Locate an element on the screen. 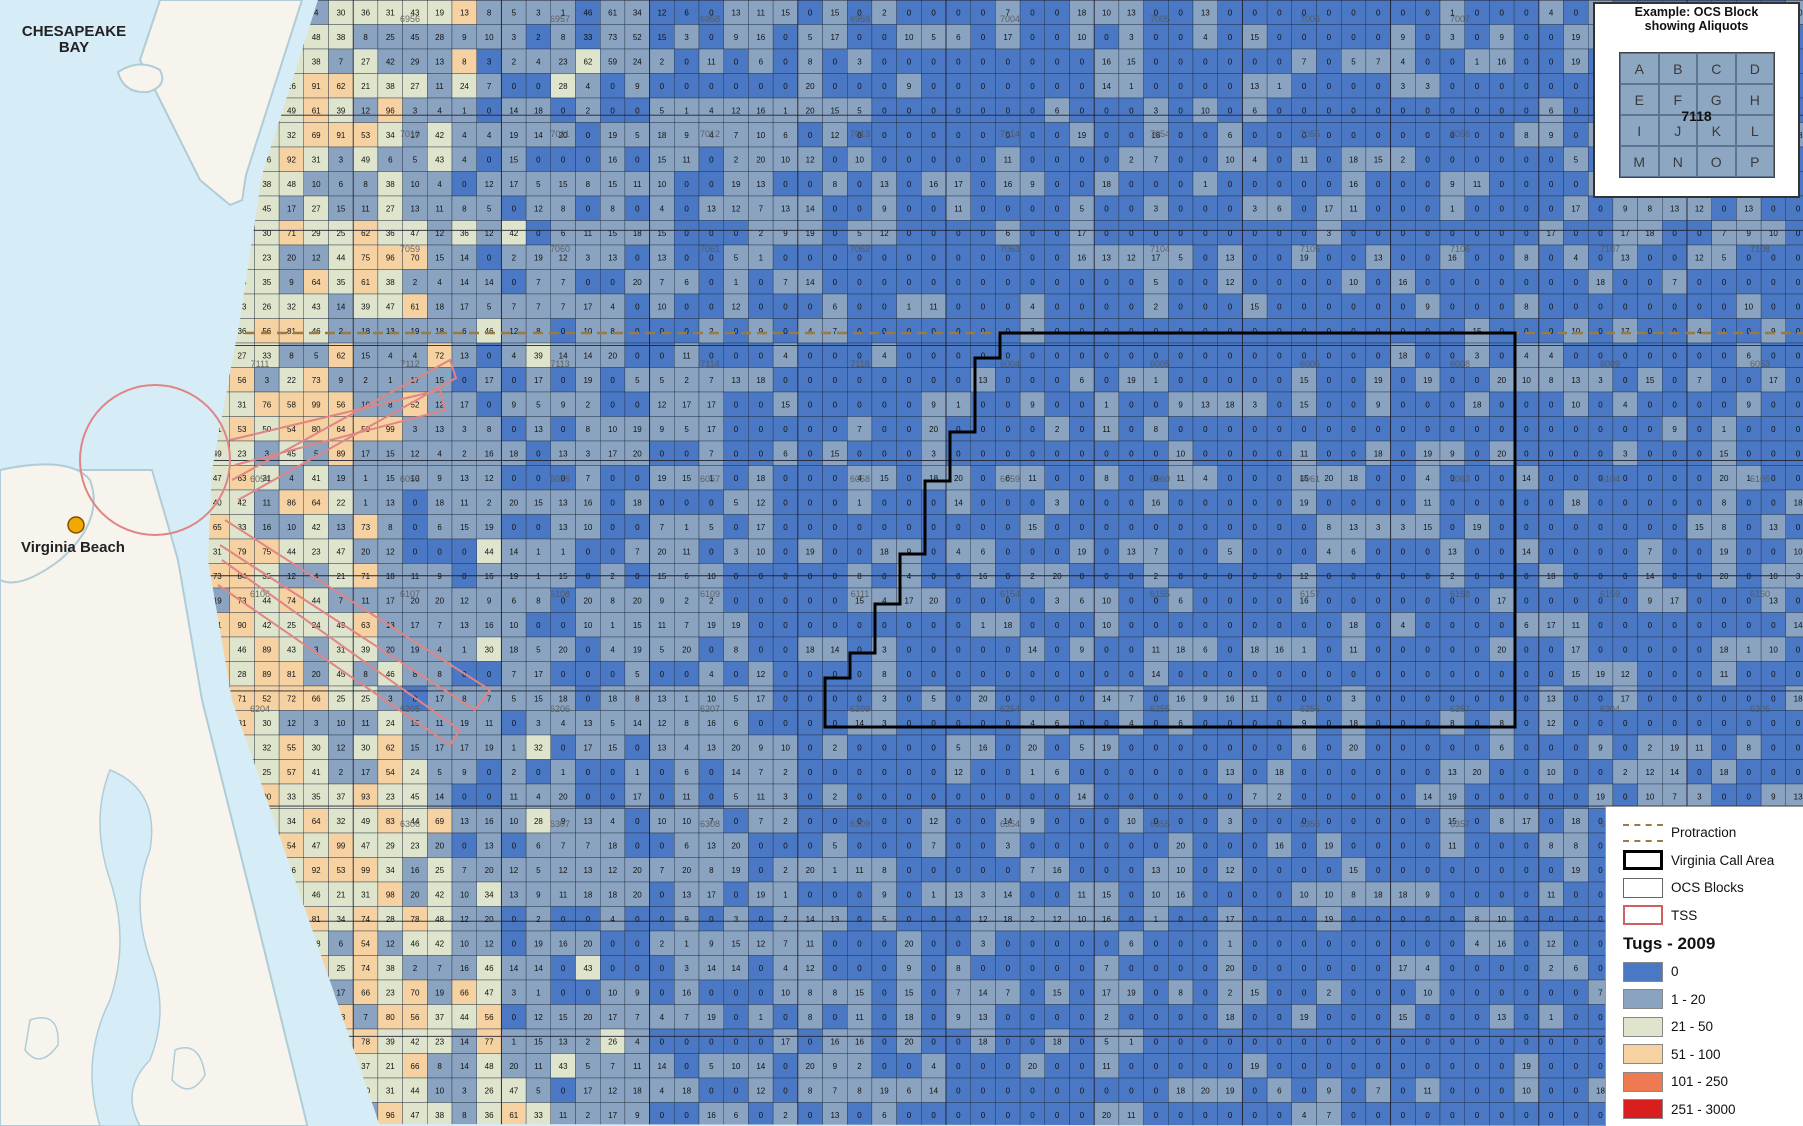  cell-count: 8 is located at coordinates (1526, 306).